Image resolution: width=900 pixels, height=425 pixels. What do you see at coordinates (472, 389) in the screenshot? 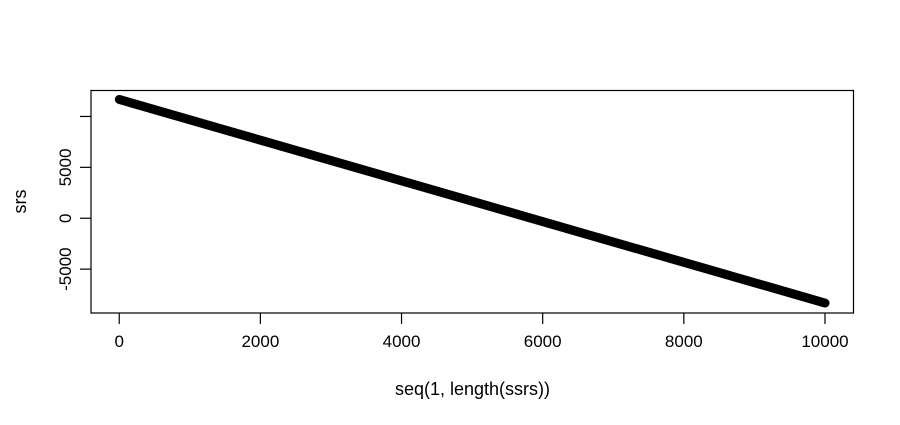
I see `x-axis-title: seq(1, length(ssrs))` at bounding box center [472, 389].